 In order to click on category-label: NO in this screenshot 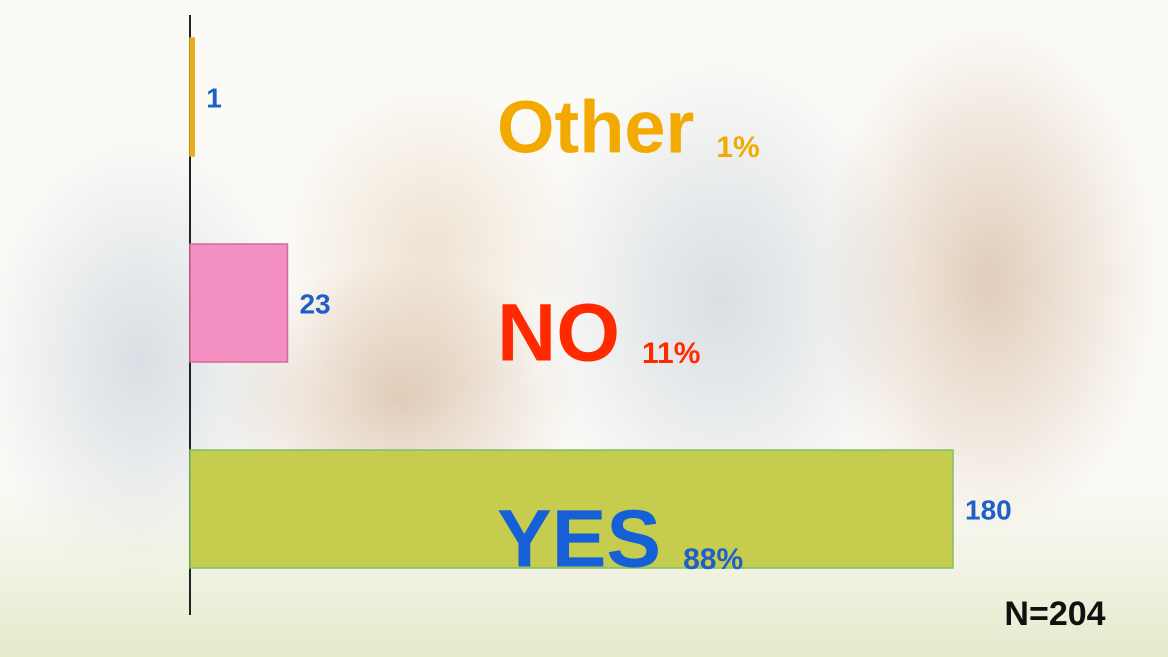, I will do `click(558, 333)`.